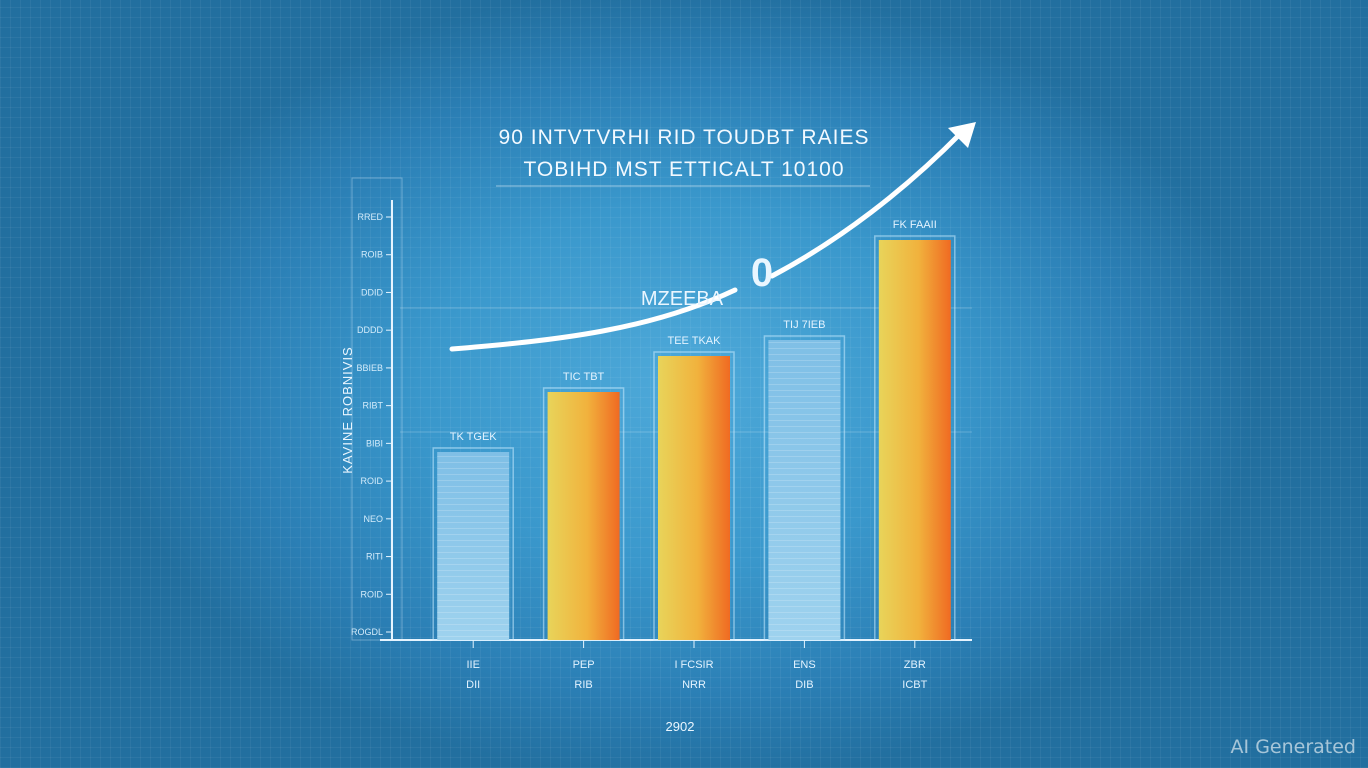 Image resolution: width=1368 pixels, height=768 pixels. I want to click on x-axis-label: 2902, so click(680, 726).